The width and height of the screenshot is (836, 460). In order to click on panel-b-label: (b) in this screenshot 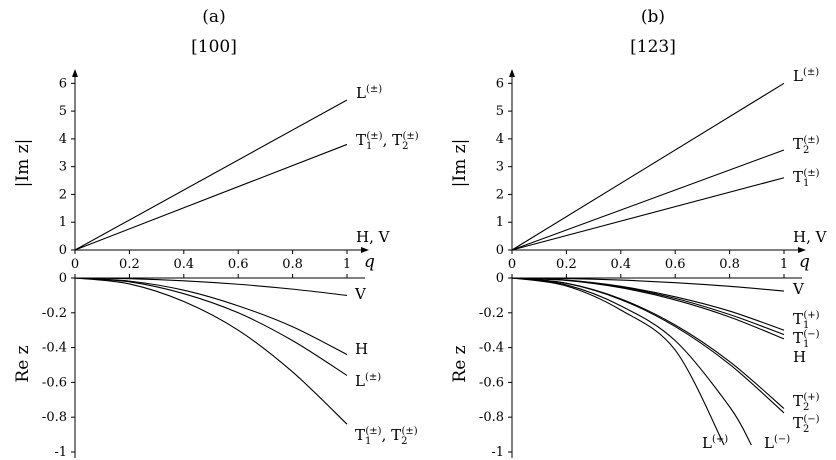, I will do `click(653, 17)`.